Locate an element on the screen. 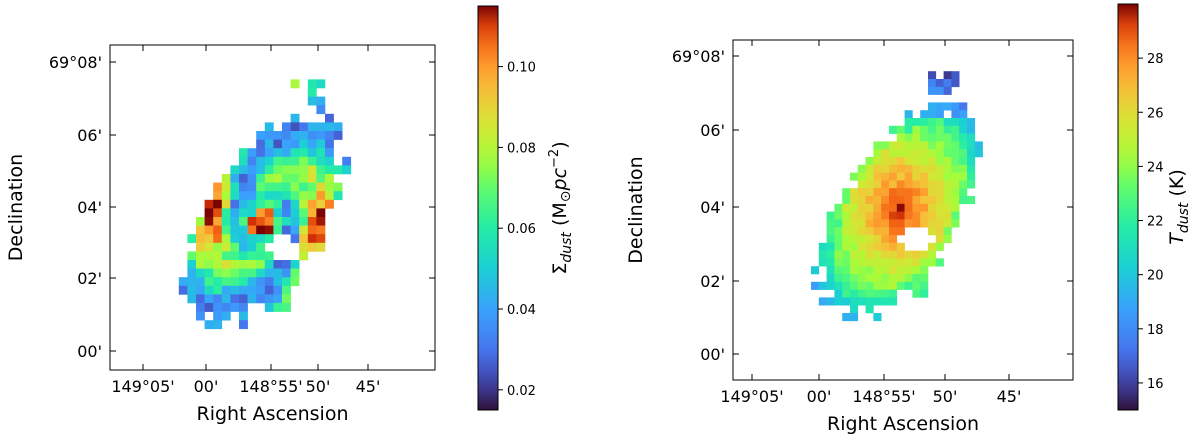 This screenshot has width=1200, height=440. colorbar-tick-label: 0.10 is located at coordinates (521, 68).